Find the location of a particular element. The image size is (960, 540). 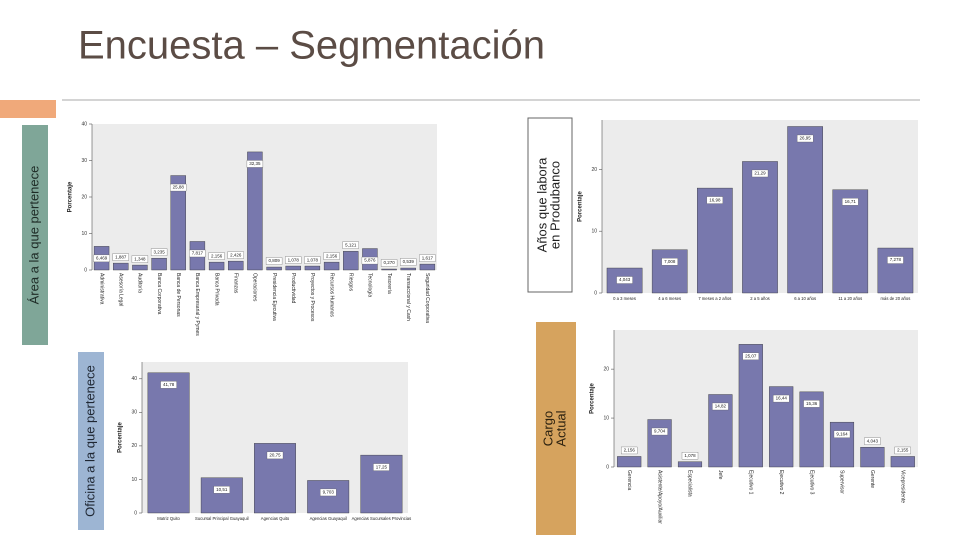

value-label: 0,270 is located at coordinates (389, 262).